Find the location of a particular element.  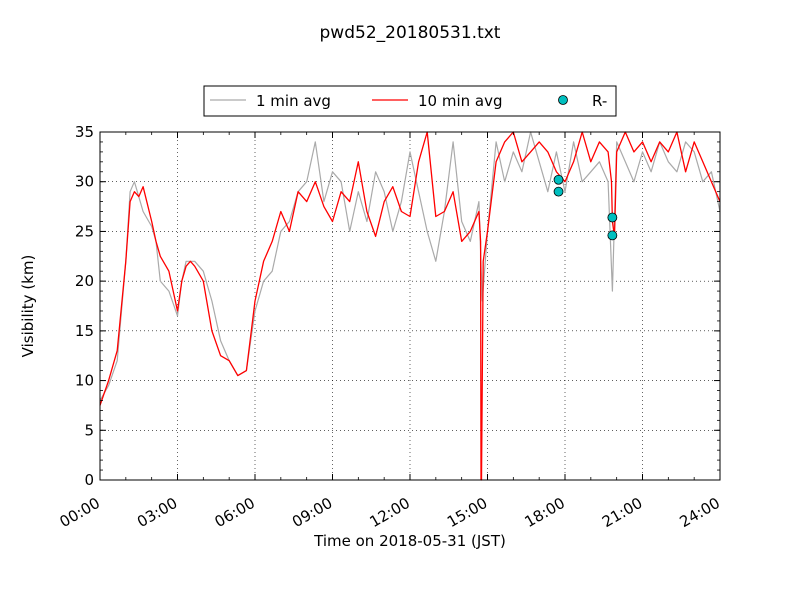

y-tick-label: 5 is located at coordinates (89, 430).